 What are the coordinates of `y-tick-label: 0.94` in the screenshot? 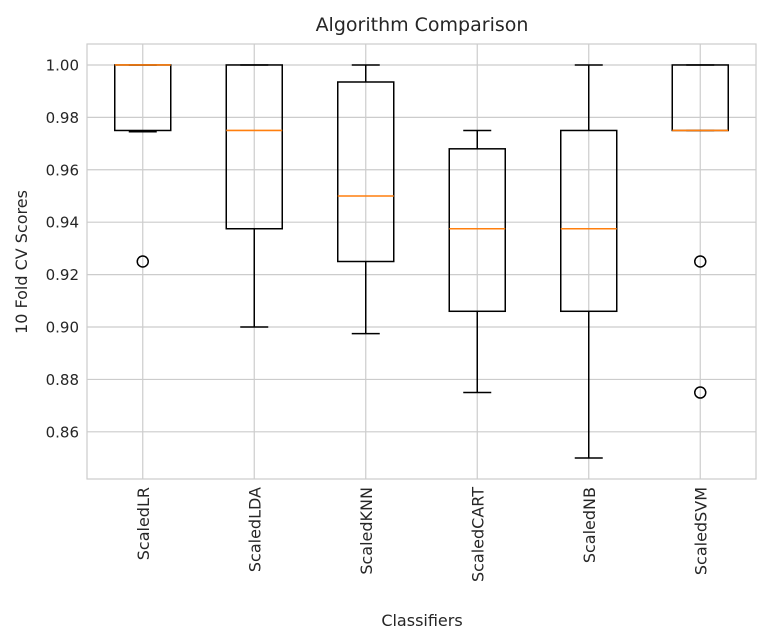 It's located at (62, 223).